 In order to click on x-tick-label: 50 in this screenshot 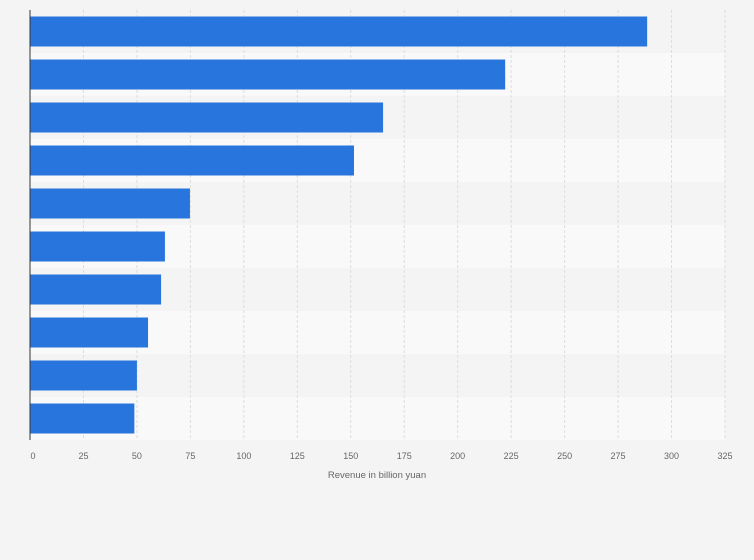, I will do `click(137, 456)`.